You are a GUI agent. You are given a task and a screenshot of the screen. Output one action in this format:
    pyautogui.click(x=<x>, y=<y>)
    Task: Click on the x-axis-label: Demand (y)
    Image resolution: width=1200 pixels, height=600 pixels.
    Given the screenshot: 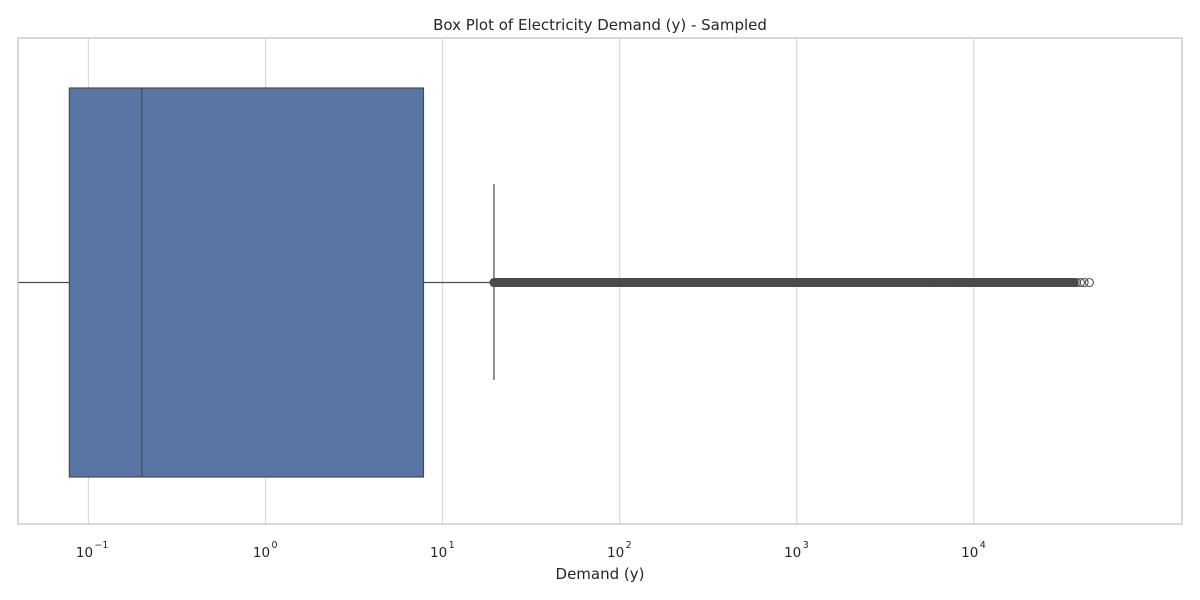 What is the action you would take?
    pyautogui.click(x=600, y=574)
    